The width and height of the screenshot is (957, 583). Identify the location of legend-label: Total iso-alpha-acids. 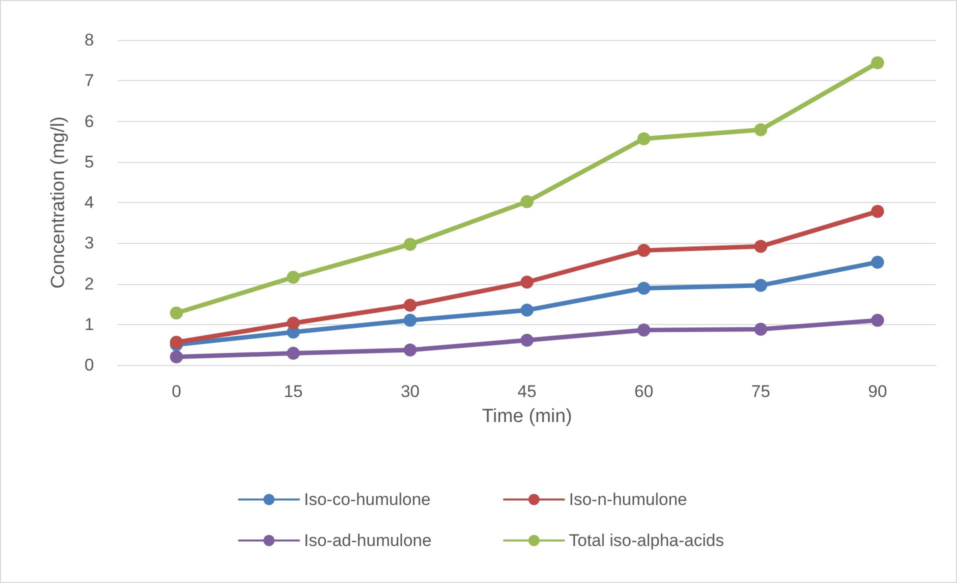
(646, 540).